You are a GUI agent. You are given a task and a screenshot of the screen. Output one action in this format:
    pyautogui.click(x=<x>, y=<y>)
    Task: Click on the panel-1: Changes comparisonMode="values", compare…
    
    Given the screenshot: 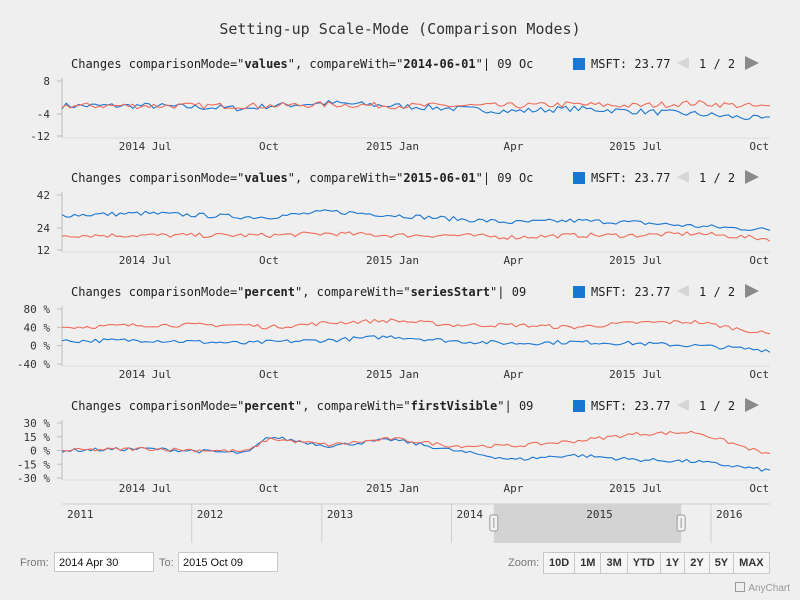 What is the action you would take?
    pyautogui.click(x=400, y=104)
    